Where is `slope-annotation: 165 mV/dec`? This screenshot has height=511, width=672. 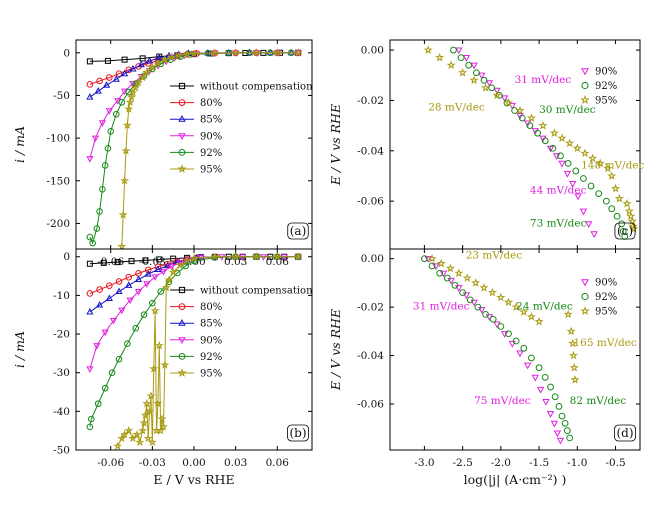 slope-annotation: 165 mV/dec is located at coordinates (604, 343).